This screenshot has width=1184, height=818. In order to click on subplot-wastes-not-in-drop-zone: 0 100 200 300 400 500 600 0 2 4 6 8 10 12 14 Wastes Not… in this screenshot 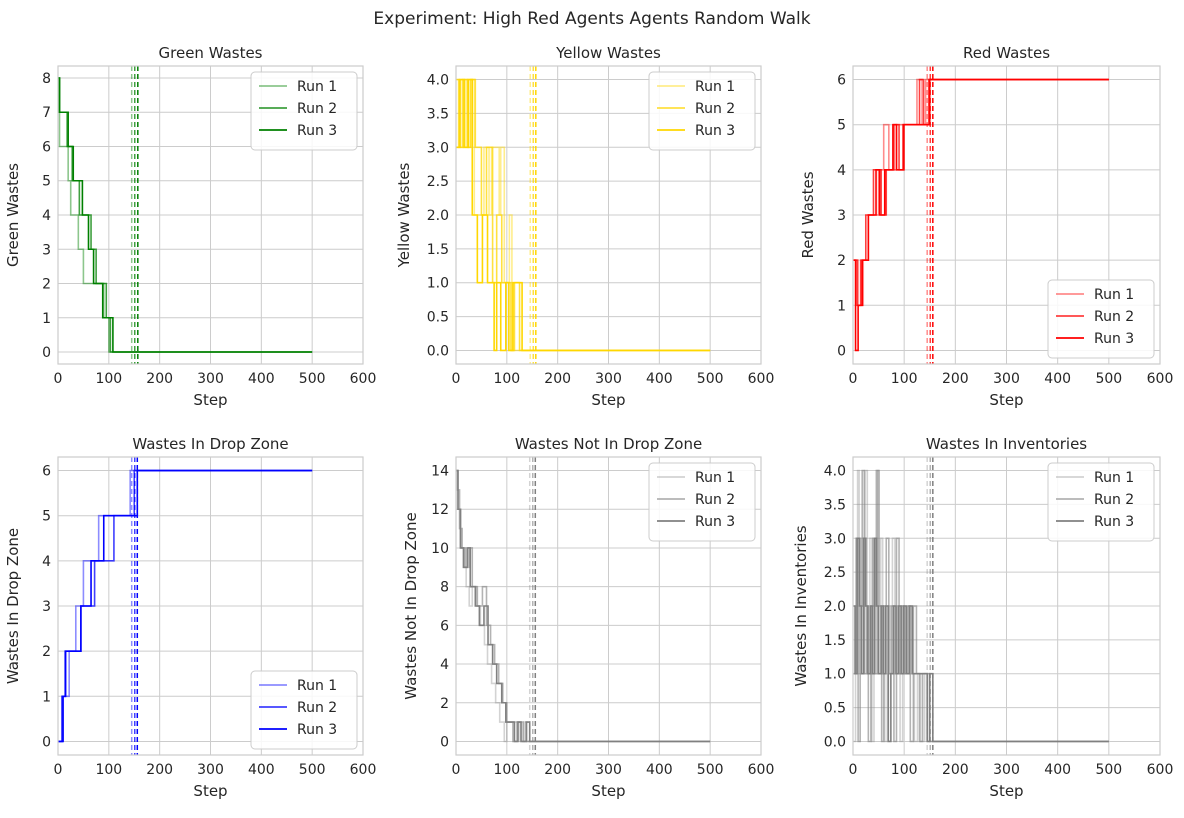, I will do `click(588, 617)`.